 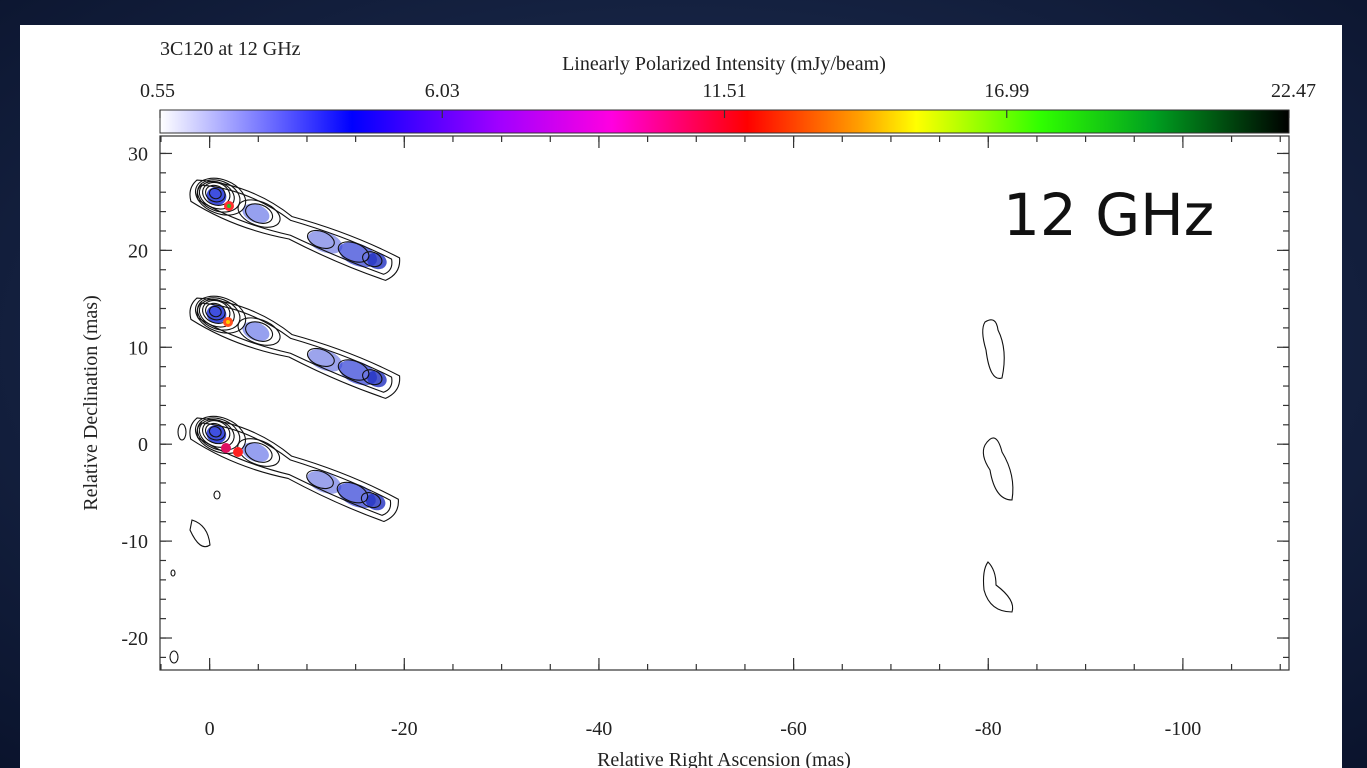 I want to click on x-tick-label: -20, so click(x=404, y=729).